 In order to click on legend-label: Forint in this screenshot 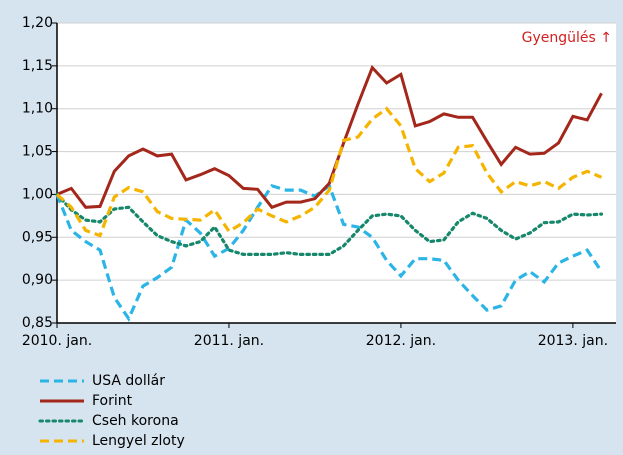, I will do `click(112, 401)`.